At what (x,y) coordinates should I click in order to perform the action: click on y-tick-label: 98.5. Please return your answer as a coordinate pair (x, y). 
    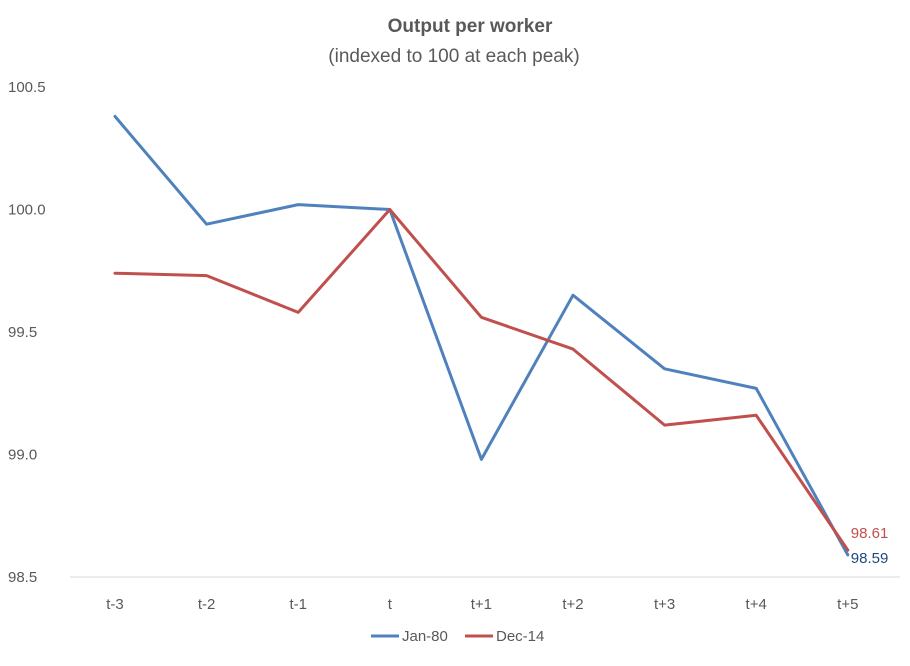
    Looking at the image, I should click on (22, 577).